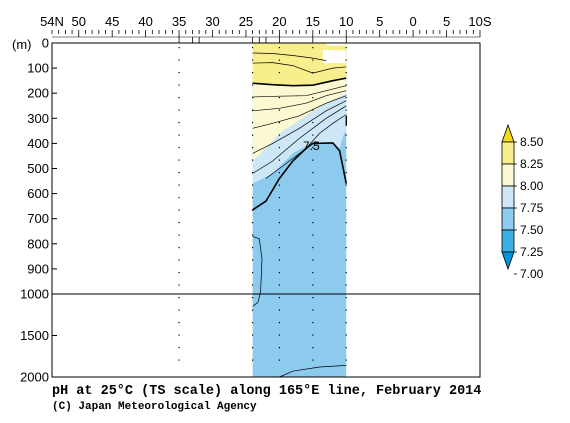 The height and width of the screenshot is (423, 570). What do you see at coordinates (145, 21) in the screenshot?
I see `x-tick-label: 40` at bounding box center [145, 21].